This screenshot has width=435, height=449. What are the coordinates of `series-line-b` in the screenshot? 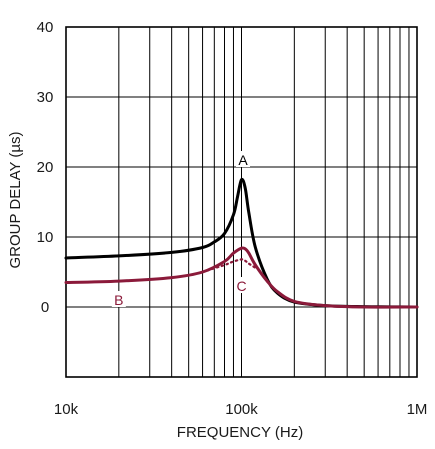 It's located at (241, 277).